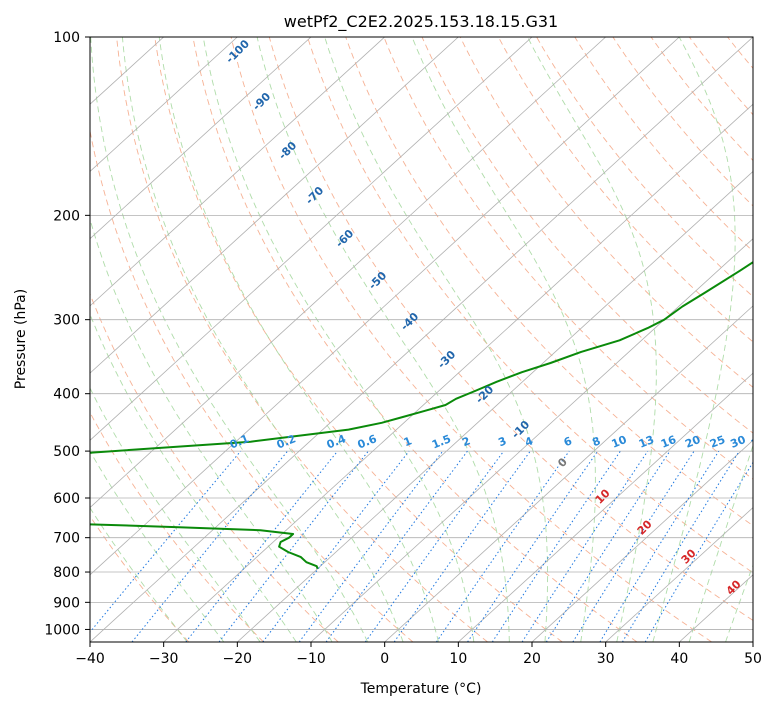 This screenshot has height=708, width=775. What do you see at coordinates (287, 150) in the screenshot?
I see `dry-adiabat-label: -80` at bounding box center [287, 150].